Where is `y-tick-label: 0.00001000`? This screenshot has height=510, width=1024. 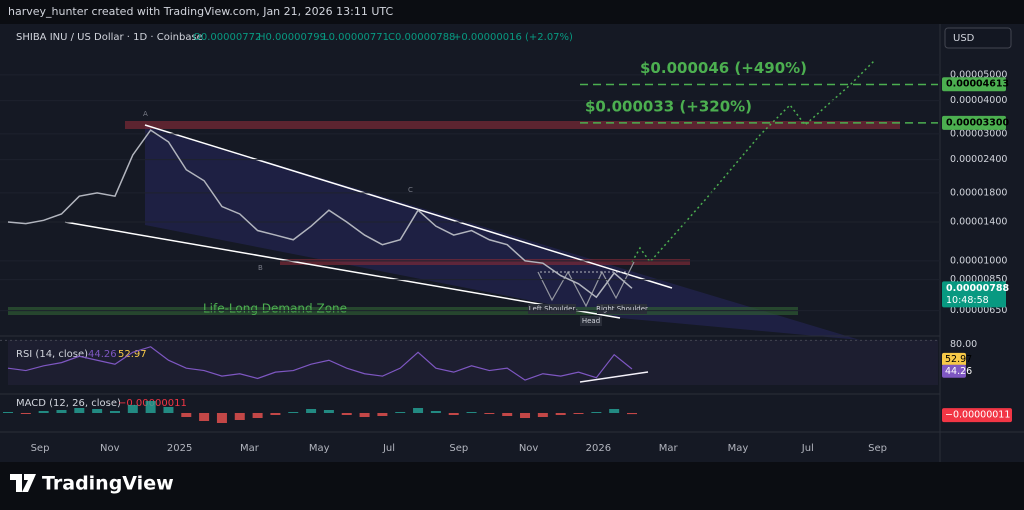
y-tick-label: 0.00001000 is located at coordinates (978, 260).